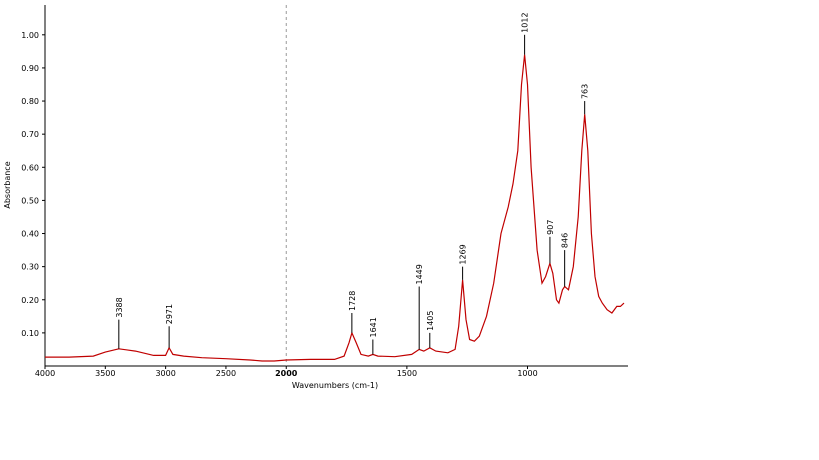 The image size is (819, 460). Describe the element at coordinates (463, 254) in the screenshot. I see `peak-label: 1269` at that location.